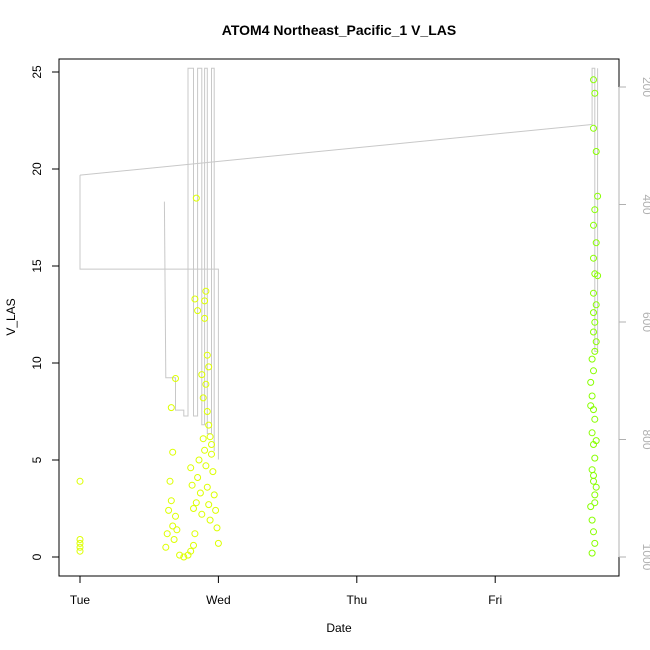 The height and width of the screenshot is (650, 650). I want to click on y-axis-label: V_LAS, so click(11, 316).